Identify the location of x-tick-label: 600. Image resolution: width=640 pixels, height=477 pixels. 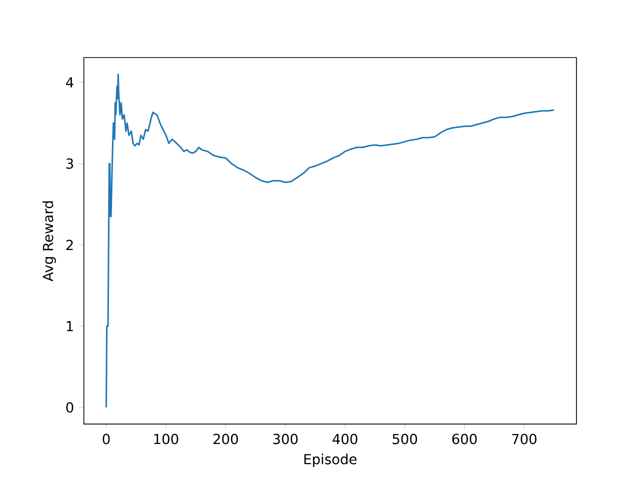
(464, 439).